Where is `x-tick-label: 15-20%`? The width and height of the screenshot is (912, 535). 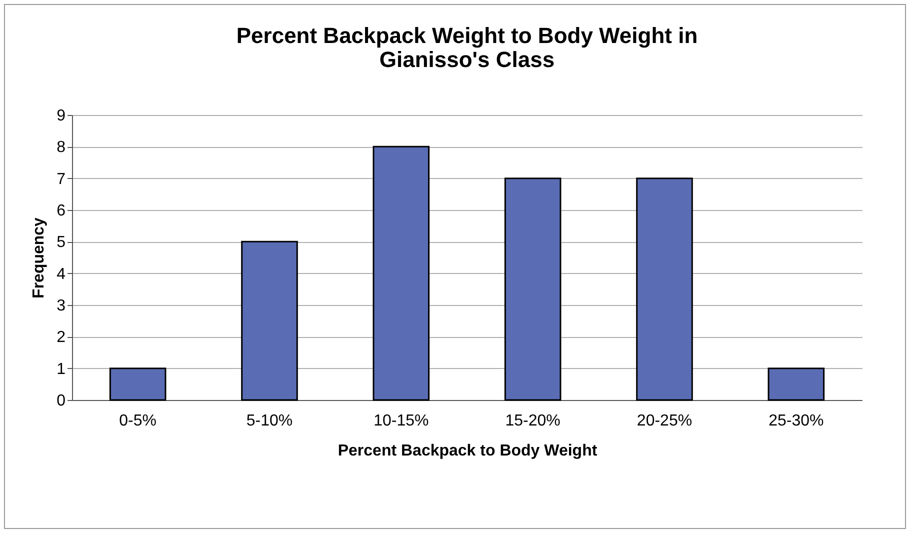
x-tick-label: 15-20% is located at coordinates (532, 421).